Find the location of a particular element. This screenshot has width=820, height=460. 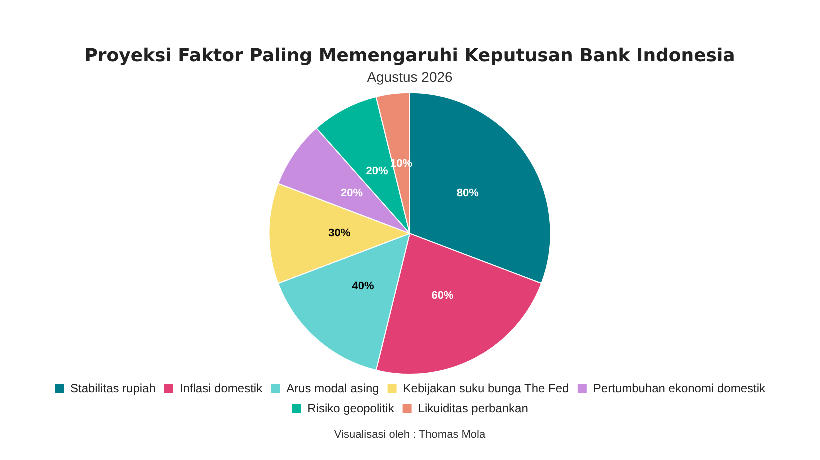

data-label: 40% is located at coordinates (363, 286).